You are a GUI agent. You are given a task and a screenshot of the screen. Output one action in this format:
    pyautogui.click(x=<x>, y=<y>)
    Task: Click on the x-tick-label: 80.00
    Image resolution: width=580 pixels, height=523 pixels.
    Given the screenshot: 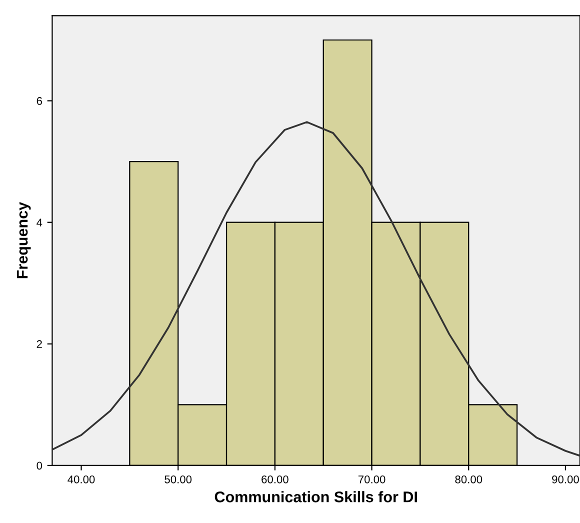 What is the action you would take?
    pyautogui.click(x=468, y=479)
    